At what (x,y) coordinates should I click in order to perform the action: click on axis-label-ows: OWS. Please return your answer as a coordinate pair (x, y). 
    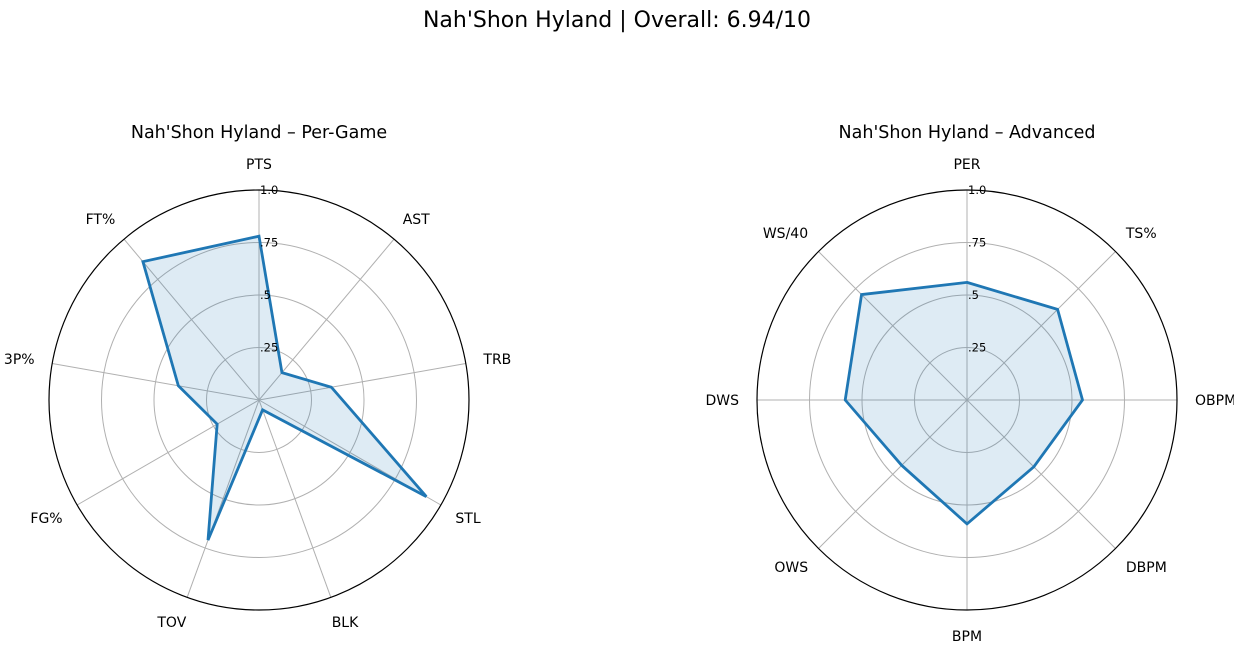
    Looking at the image, I should click on (791, 568).